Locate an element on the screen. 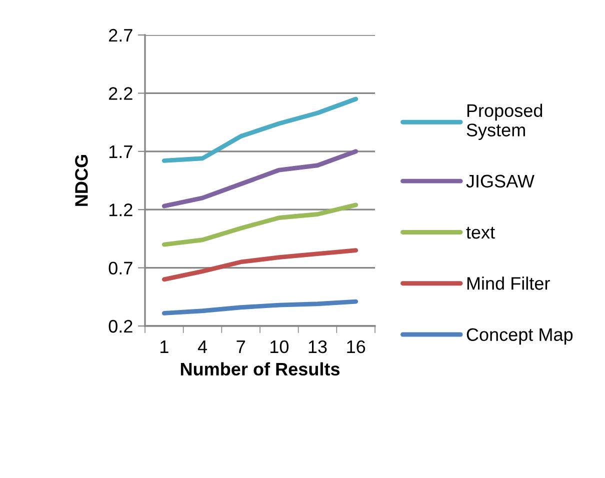 The height and width of the screenshot is (478, 605). y-tick-label: 0.2 is located at coordinates (120, 326).